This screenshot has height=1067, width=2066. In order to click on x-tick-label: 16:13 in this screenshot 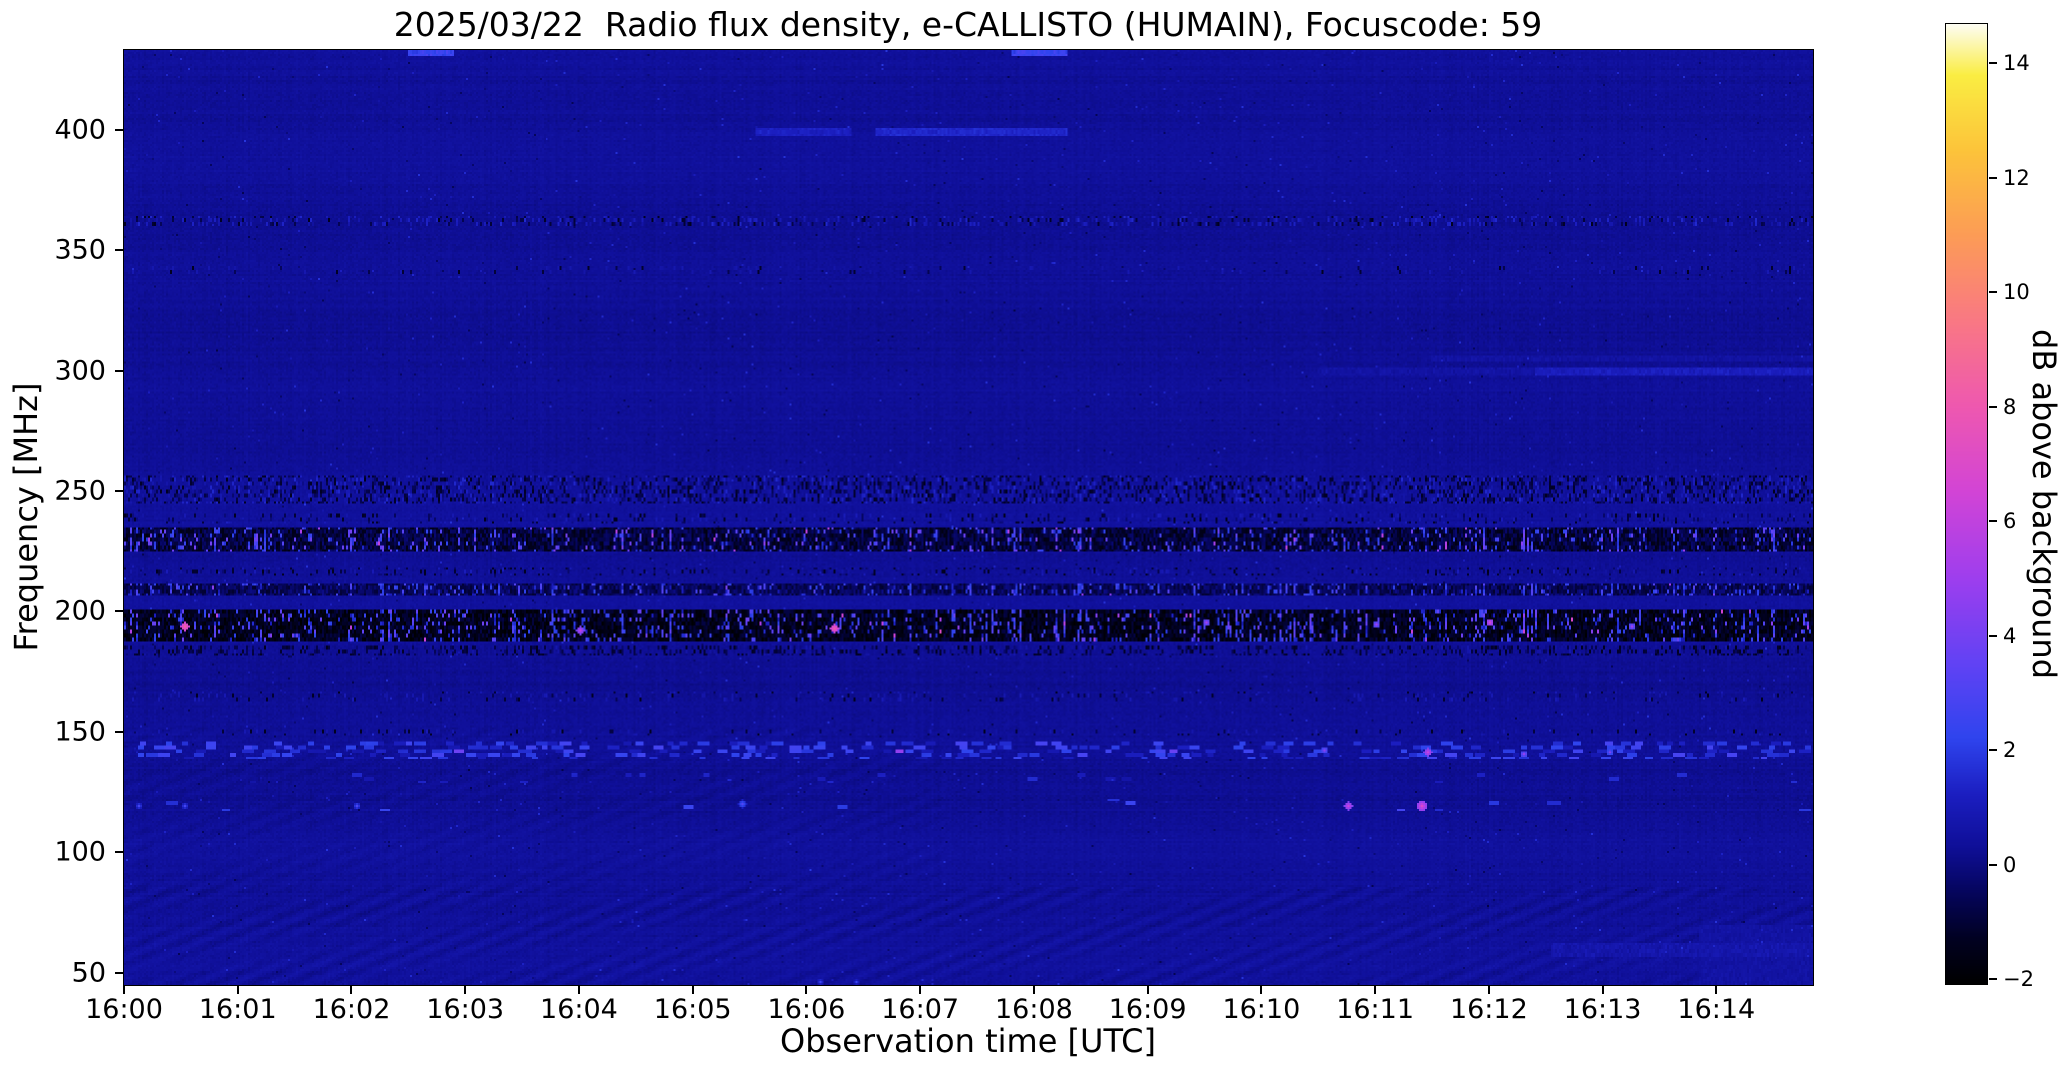, I will do `click(1602, 1009)`.